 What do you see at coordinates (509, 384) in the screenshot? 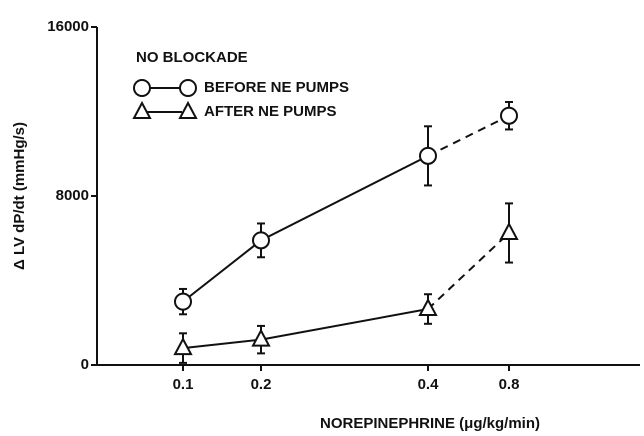
I see `x-tick-label: 0.8` at bounding box center [509, 384].